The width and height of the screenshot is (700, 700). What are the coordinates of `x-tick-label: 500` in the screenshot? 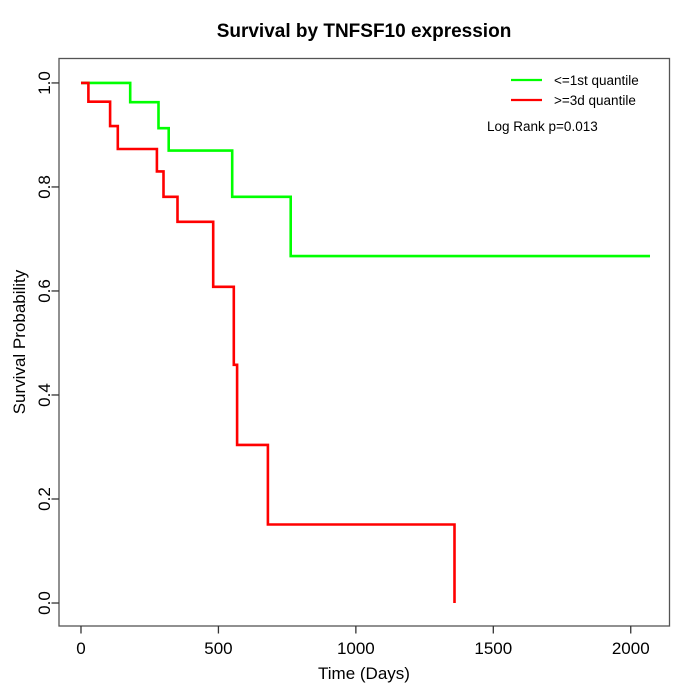 It's located at (218, 648).